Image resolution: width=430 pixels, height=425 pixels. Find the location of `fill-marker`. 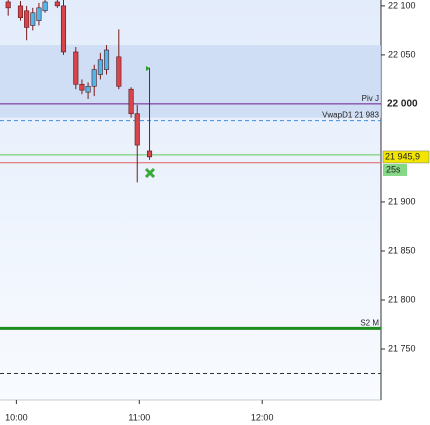

fill-marker is located at coordinates (150, 173).